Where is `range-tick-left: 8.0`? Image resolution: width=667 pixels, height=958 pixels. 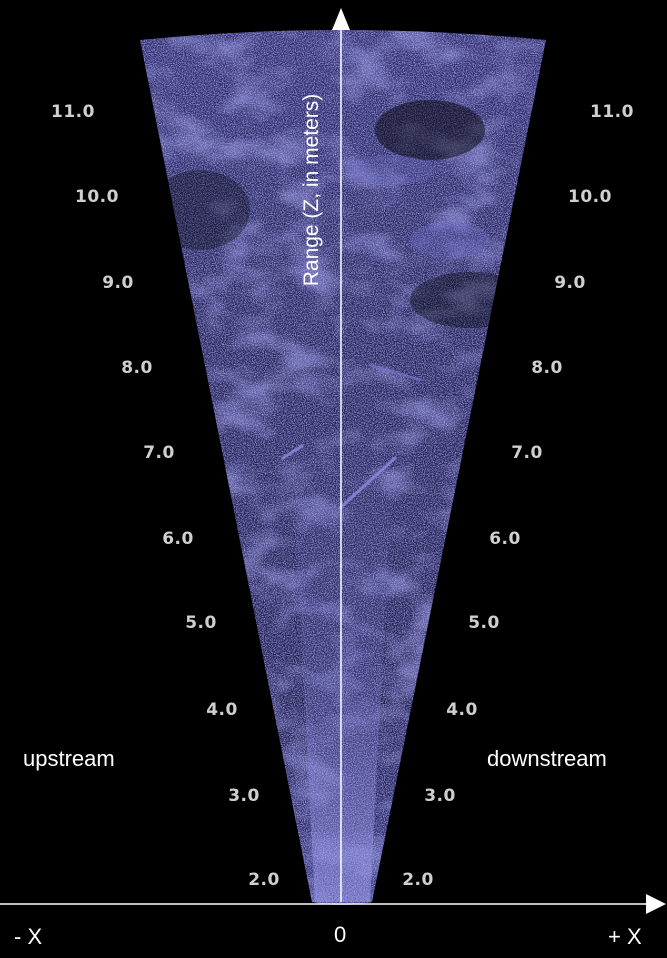
range-tick-left: 8.0 is located at coordinates (137, 368).